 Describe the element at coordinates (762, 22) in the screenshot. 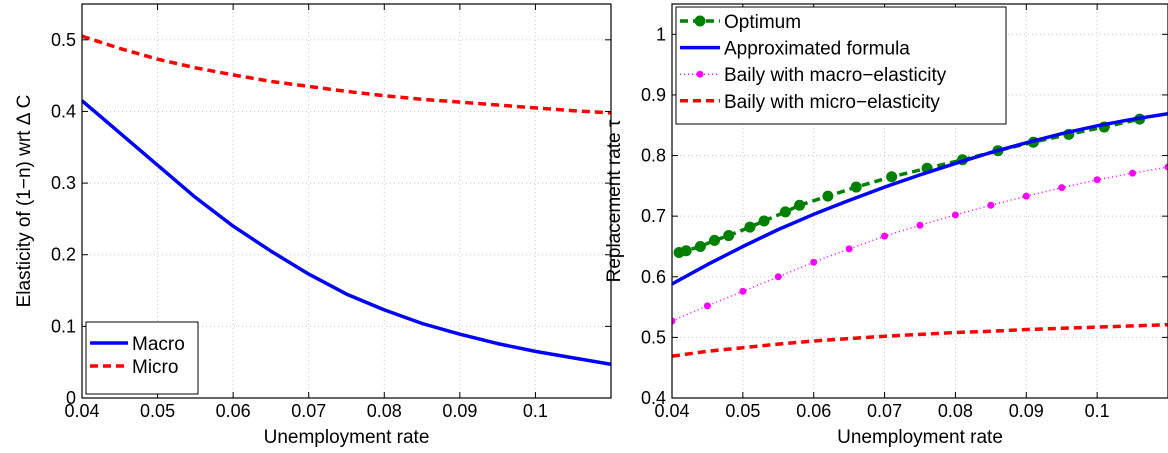

I see `legend-label: Optimum` at that location.